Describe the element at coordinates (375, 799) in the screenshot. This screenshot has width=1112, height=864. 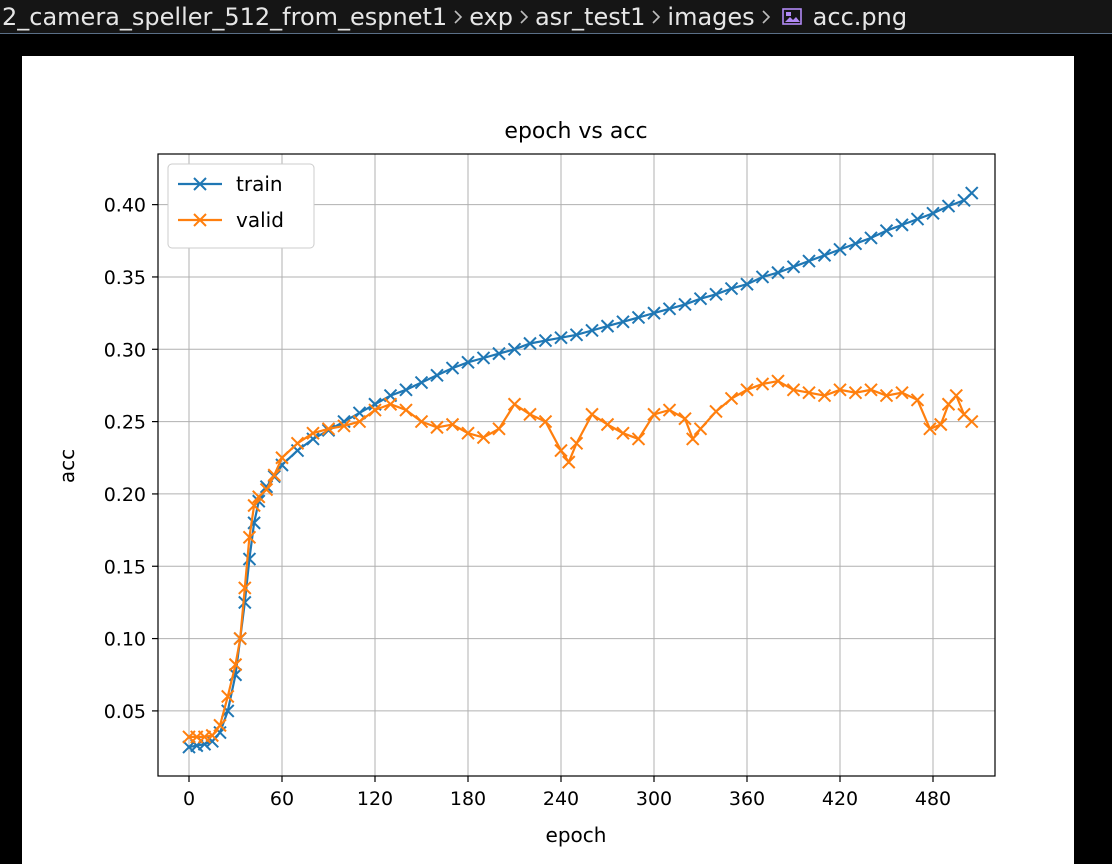
I see `x-tick-label: 120` at that location.